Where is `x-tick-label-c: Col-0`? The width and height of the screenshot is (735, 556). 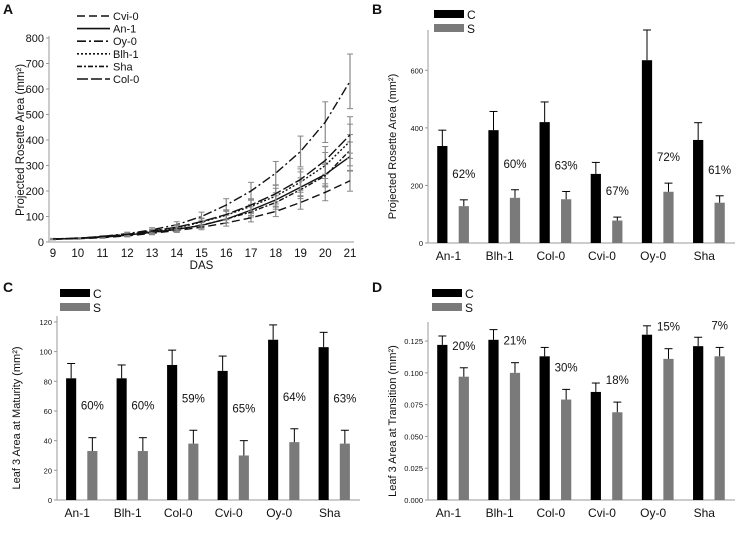
x-tick-label-c: Col-0 is located at coordinates (178, 513).